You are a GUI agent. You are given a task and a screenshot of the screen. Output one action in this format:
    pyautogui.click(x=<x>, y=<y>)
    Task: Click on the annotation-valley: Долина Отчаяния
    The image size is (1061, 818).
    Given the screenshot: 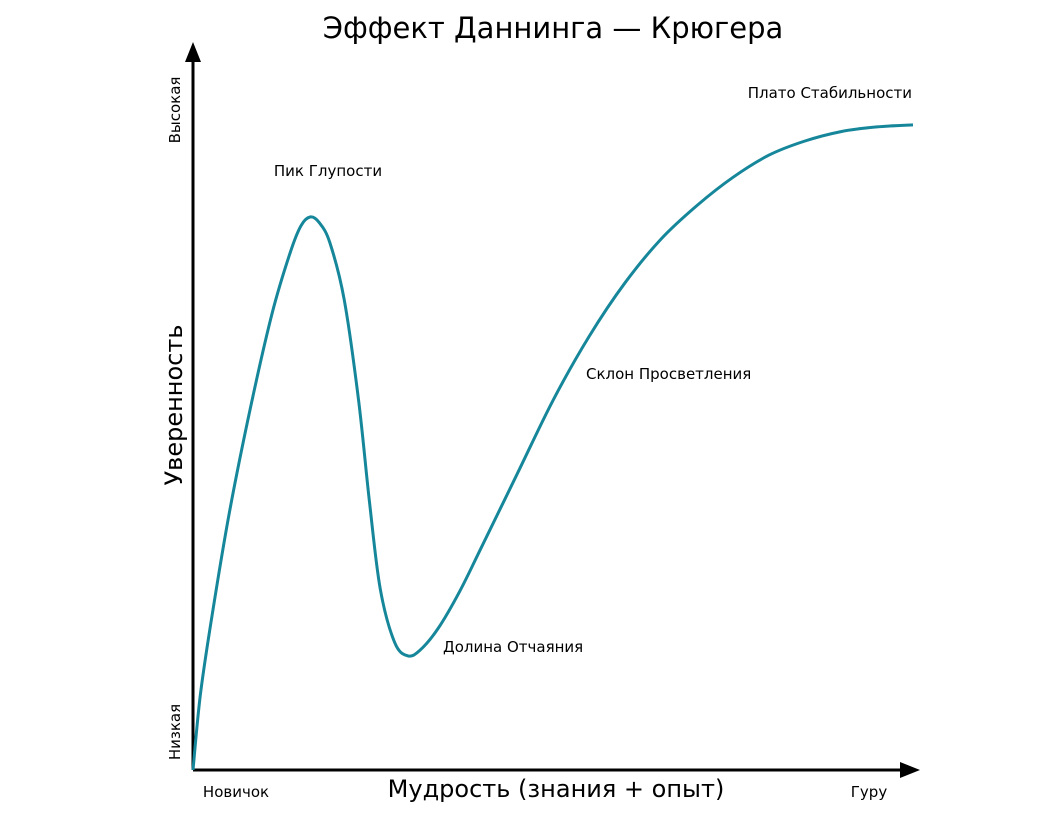 What is the action you would take?
    pyautogui.click(x=513, y=647)
    